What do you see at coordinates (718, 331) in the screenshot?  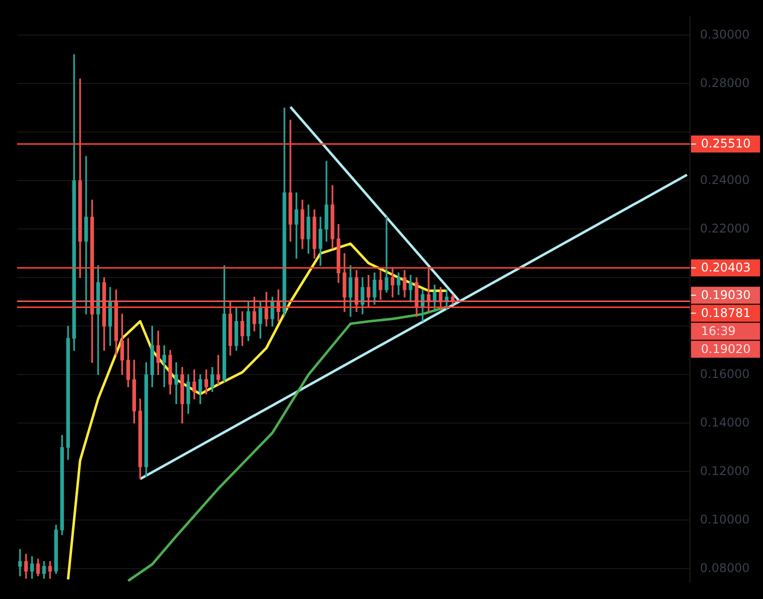 I see `text: 16:39` at bounding box center [718, 331].